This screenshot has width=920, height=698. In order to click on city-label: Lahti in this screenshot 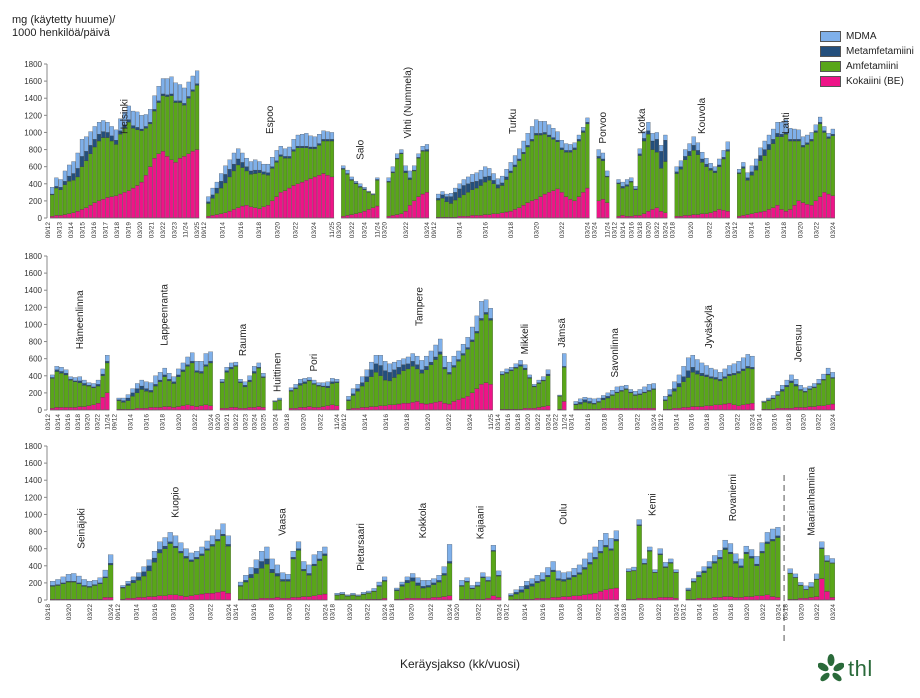, I will do `click(786, 123)`.